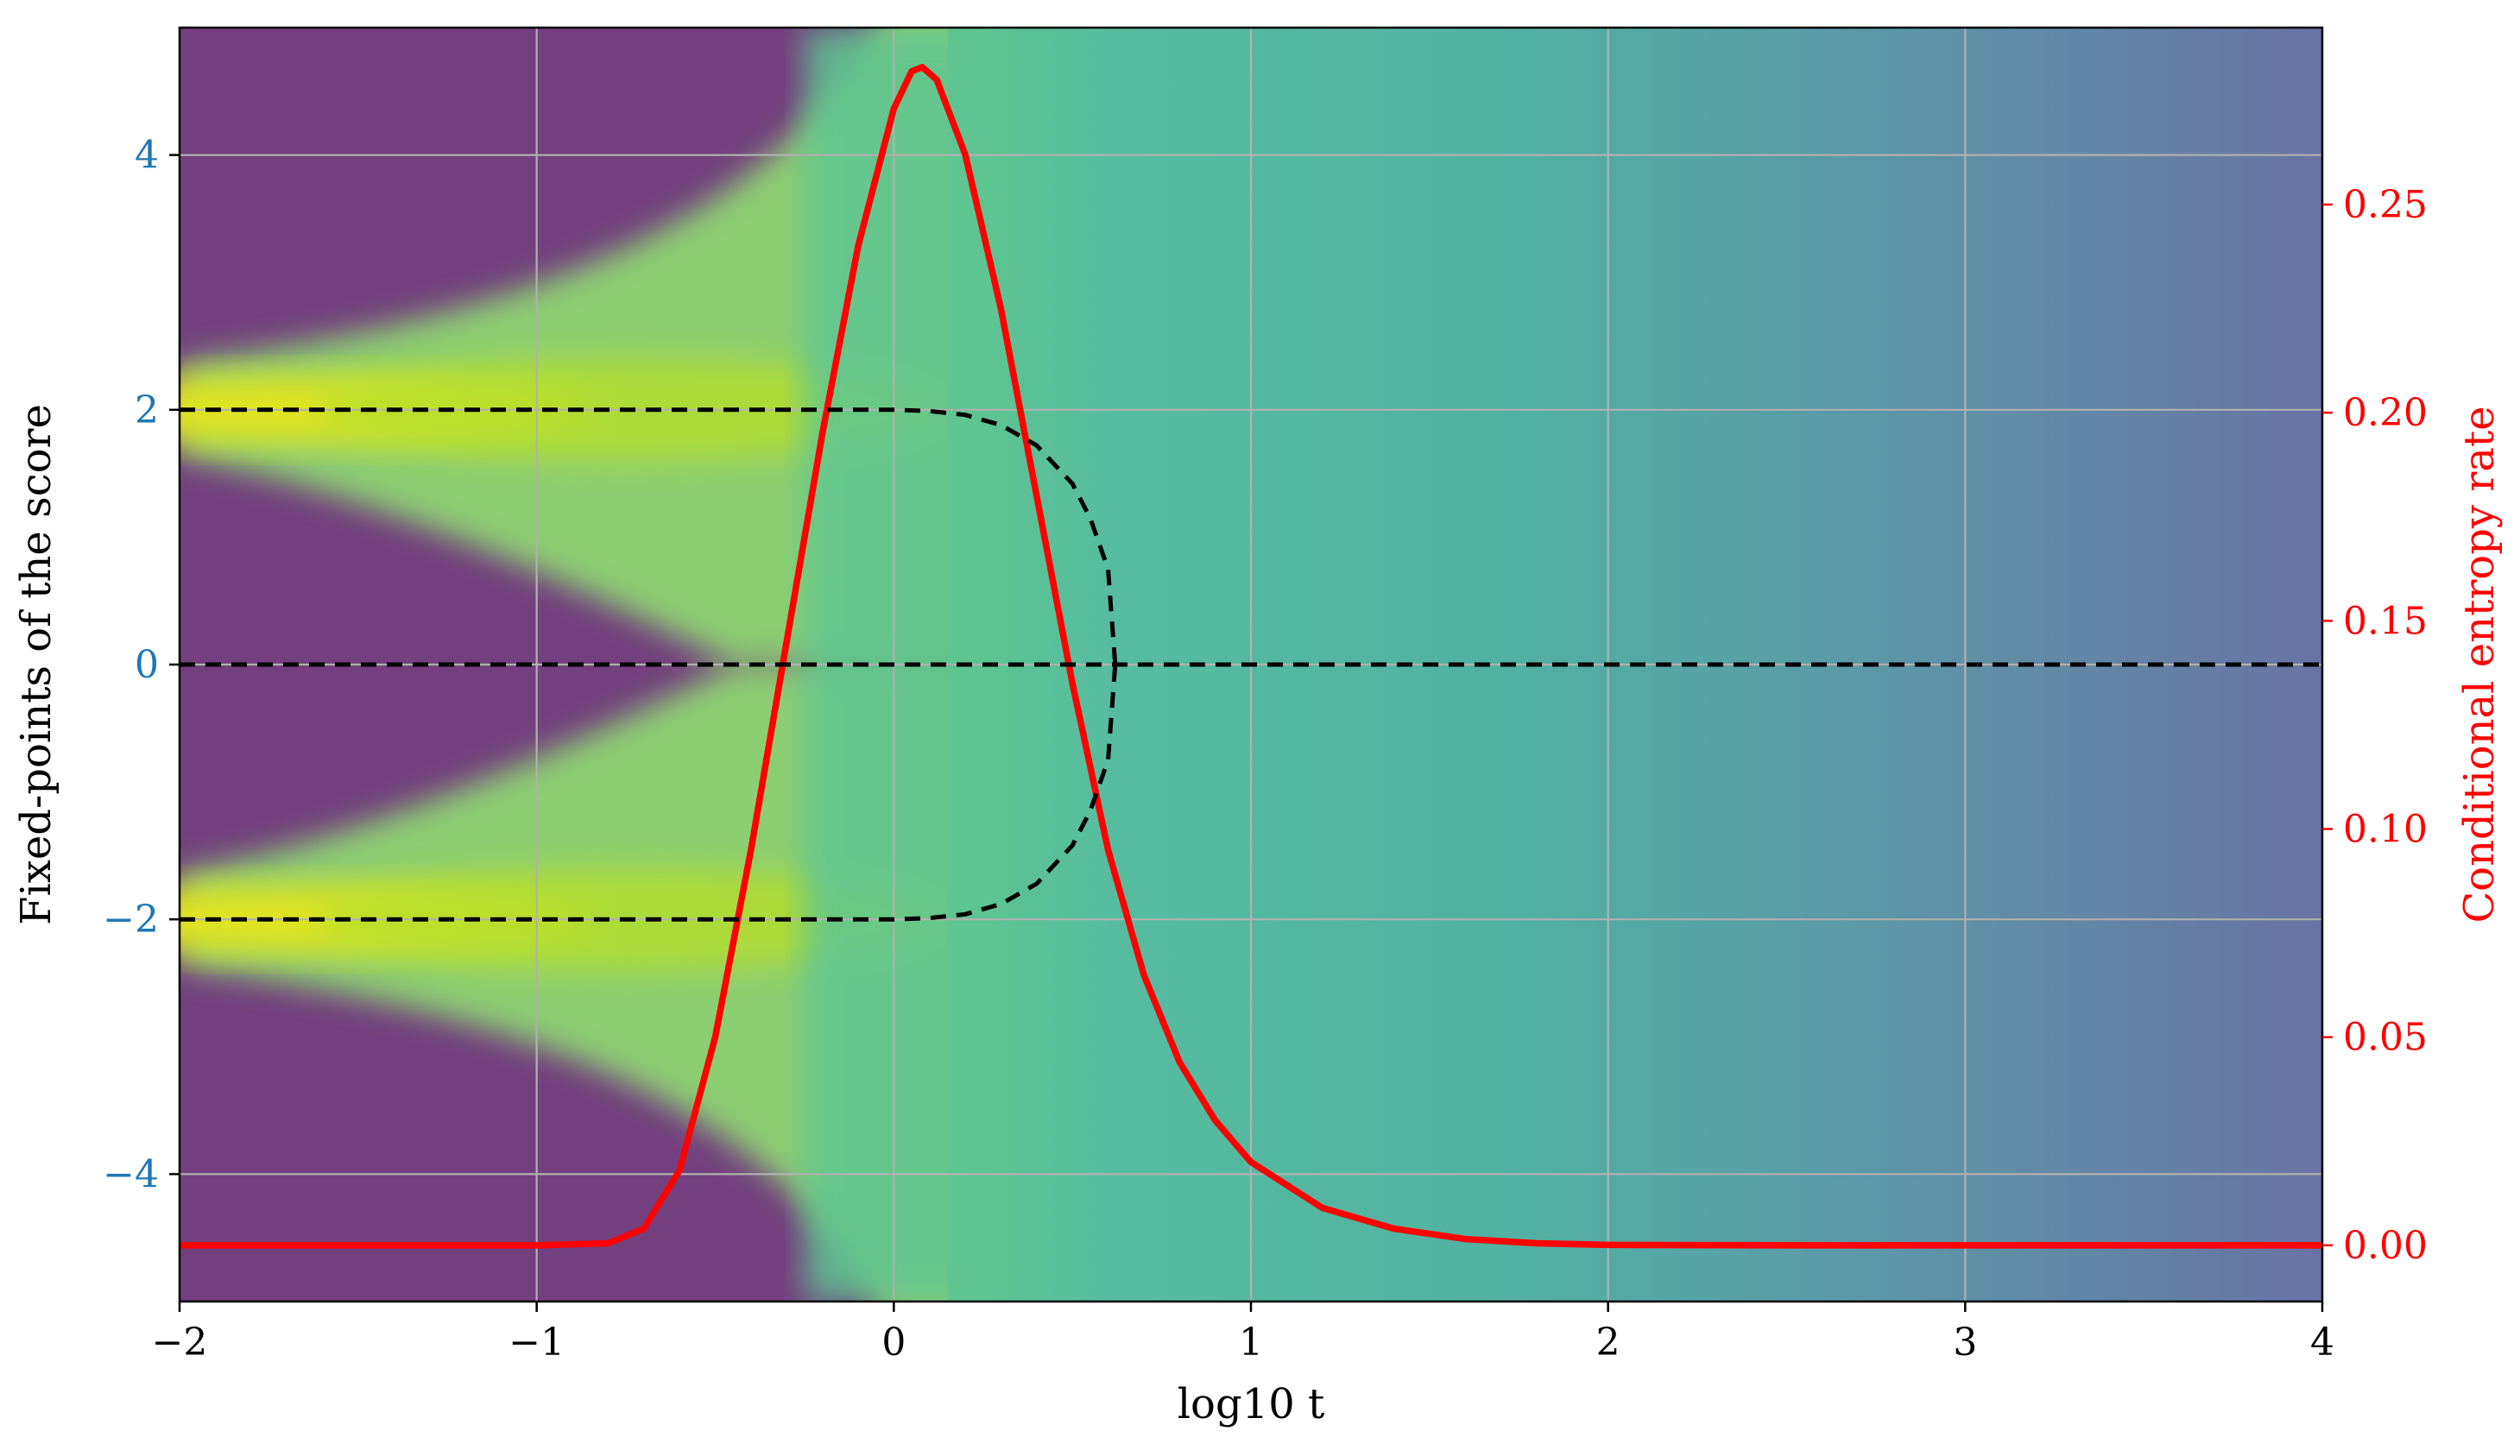  What do you see at coordinates (131, 1174) in the screenshot?
I see `left-y-tick-label: −4` at bounding box center [131, 1174].